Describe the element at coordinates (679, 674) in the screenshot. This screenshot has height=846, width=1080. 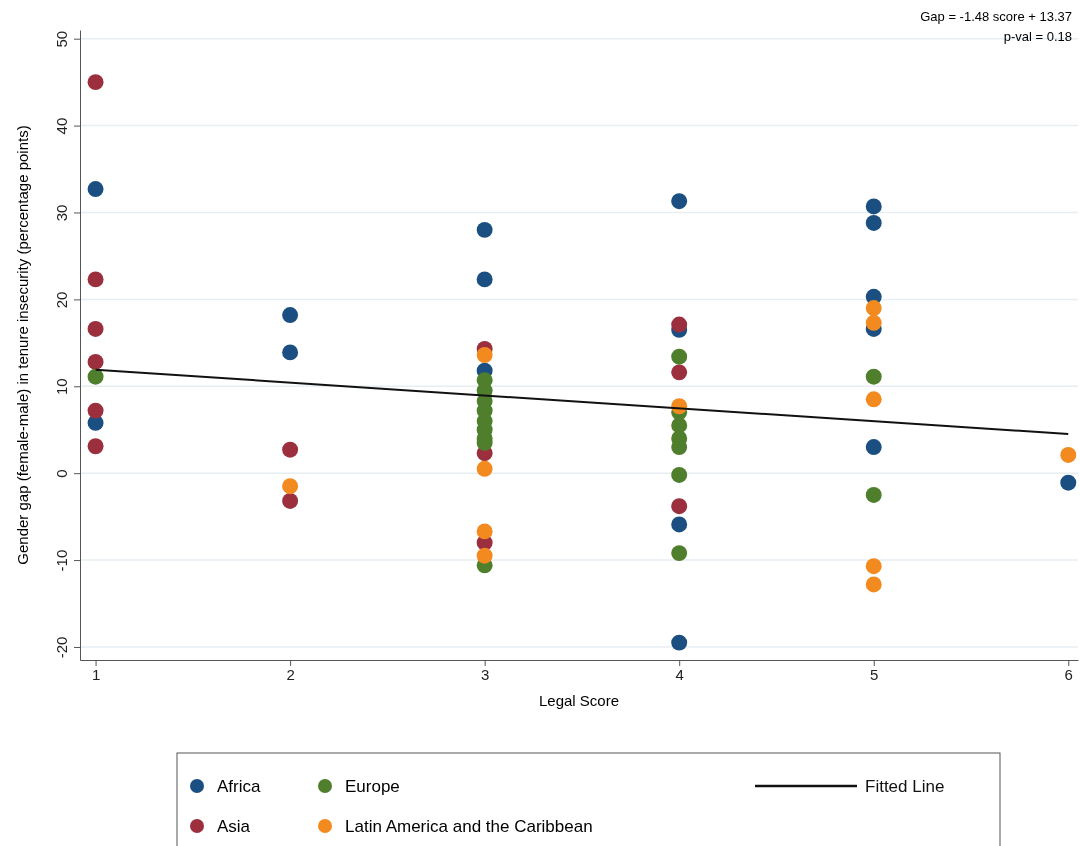
I see `x-tick-label: 4` at that location.